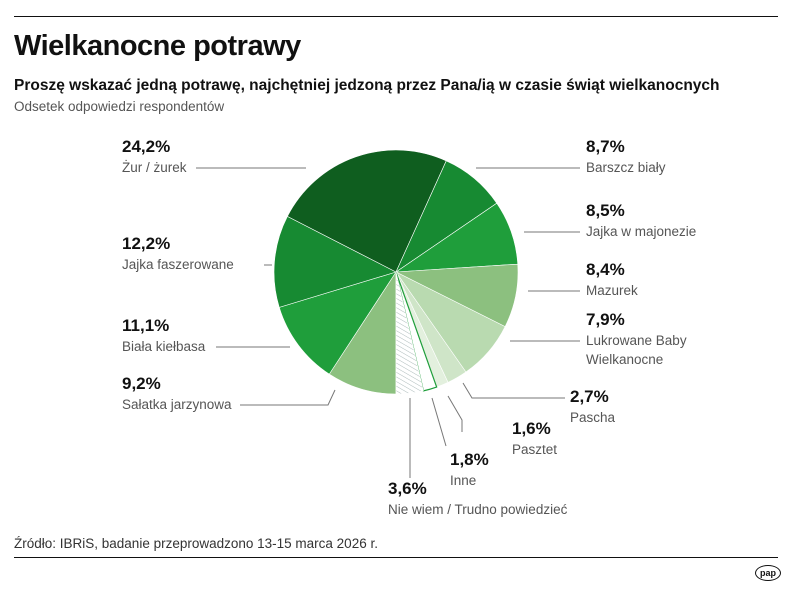  Describe the element at coordinates (605, 269) in the screenshot. I see `slice-value: 8,4%` at that location.